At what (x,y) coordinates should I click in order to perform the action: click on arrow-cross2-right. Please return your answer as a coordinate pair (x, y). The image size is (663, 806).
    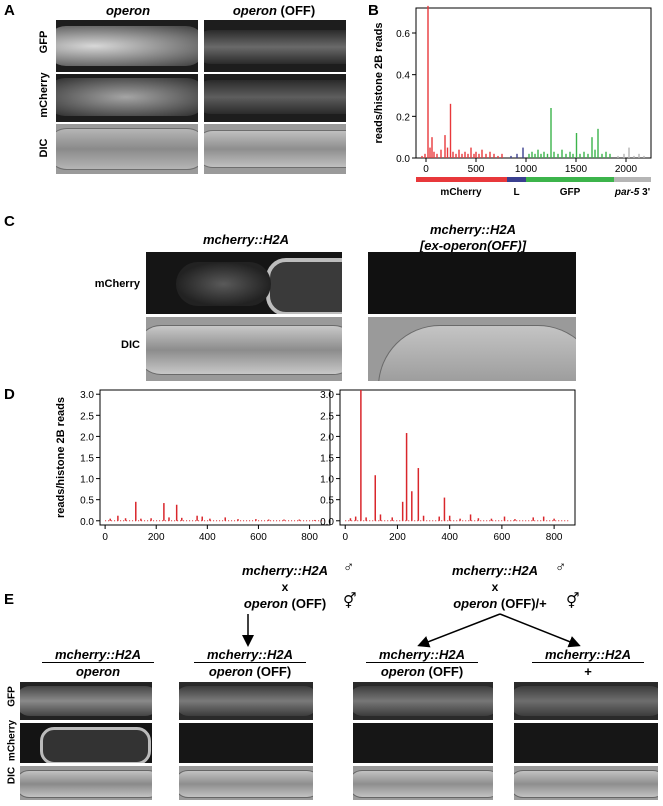
    Looking at the image, I should click on (540, 630).